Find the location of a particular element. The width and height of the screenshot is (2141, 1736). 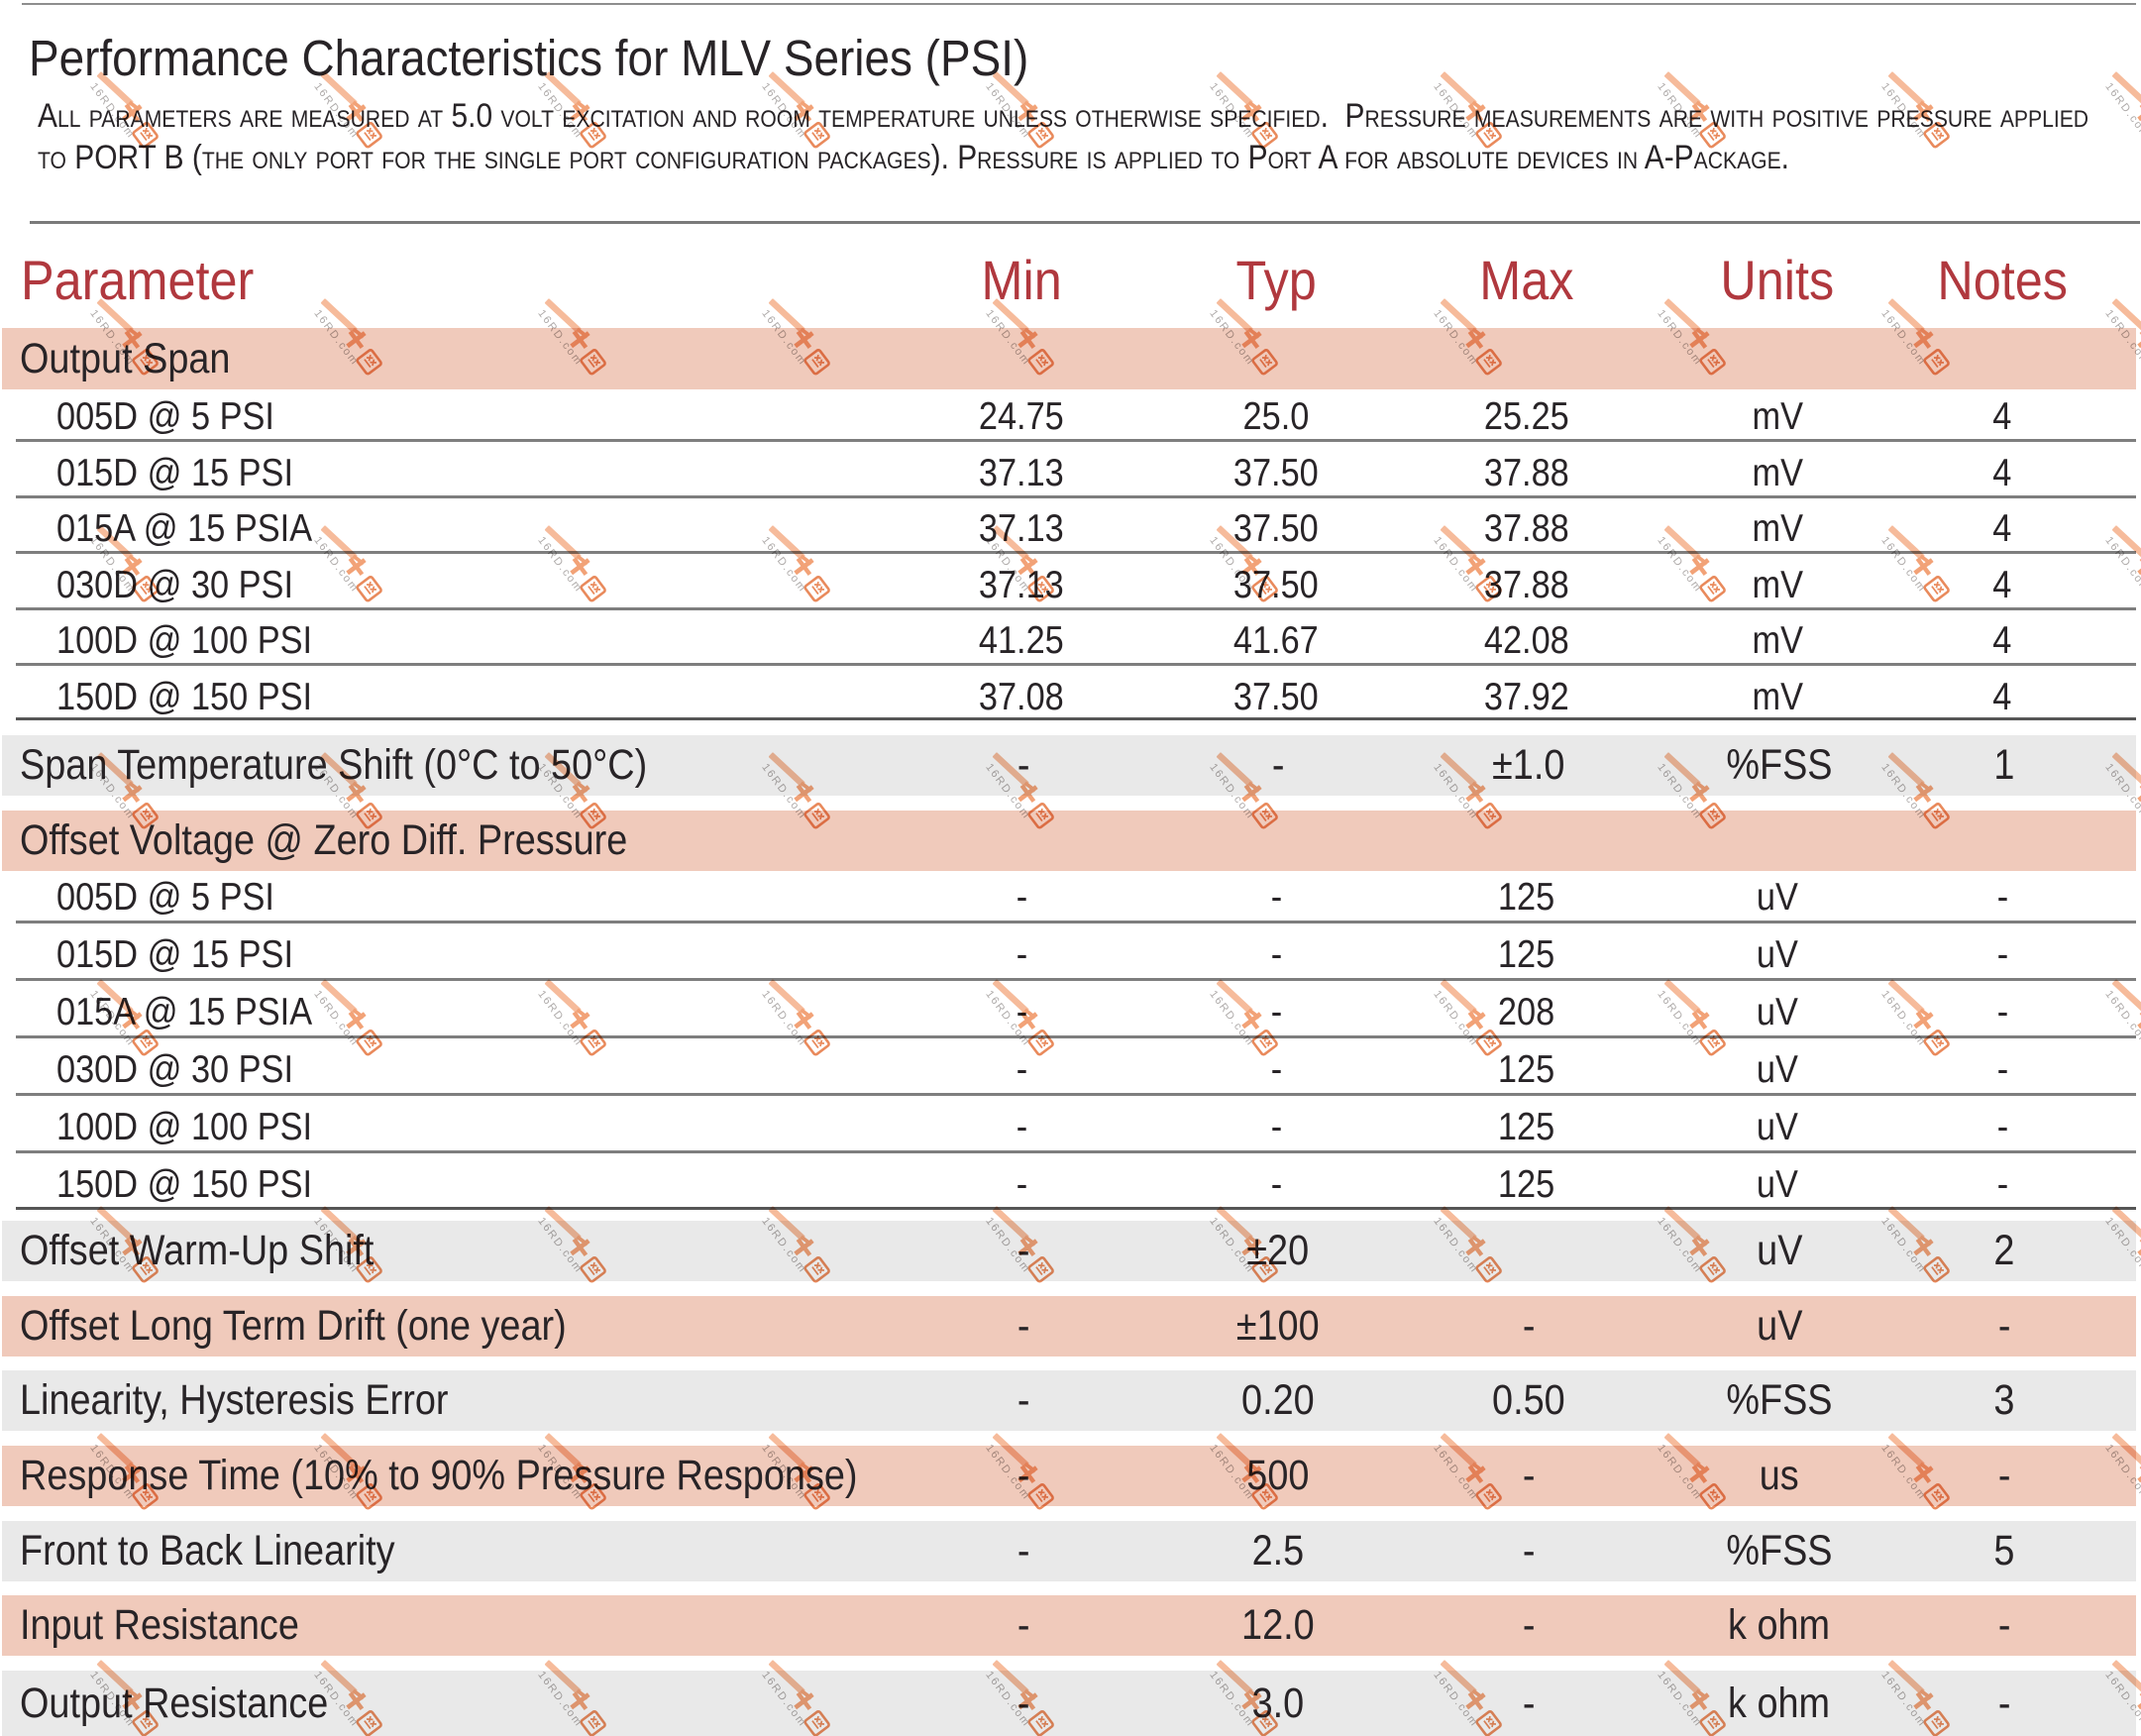

table-row: 100D @ 100 PSI 41.25 41.67 42.08 mV 4 is located at coordinates (1070, 641).